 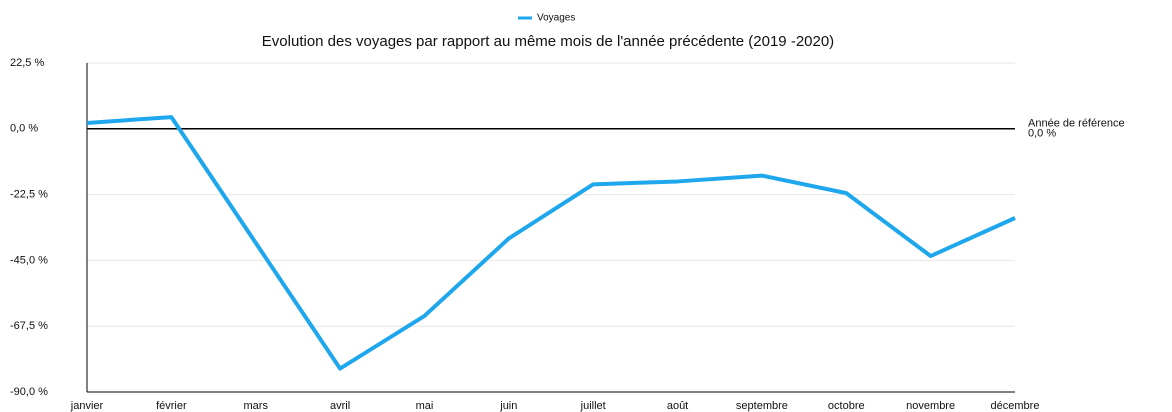 What do you see at coordinates (846, 406) in the screenshot?
I see `x-tick-label: octobre` at bounding box center [846, 406].